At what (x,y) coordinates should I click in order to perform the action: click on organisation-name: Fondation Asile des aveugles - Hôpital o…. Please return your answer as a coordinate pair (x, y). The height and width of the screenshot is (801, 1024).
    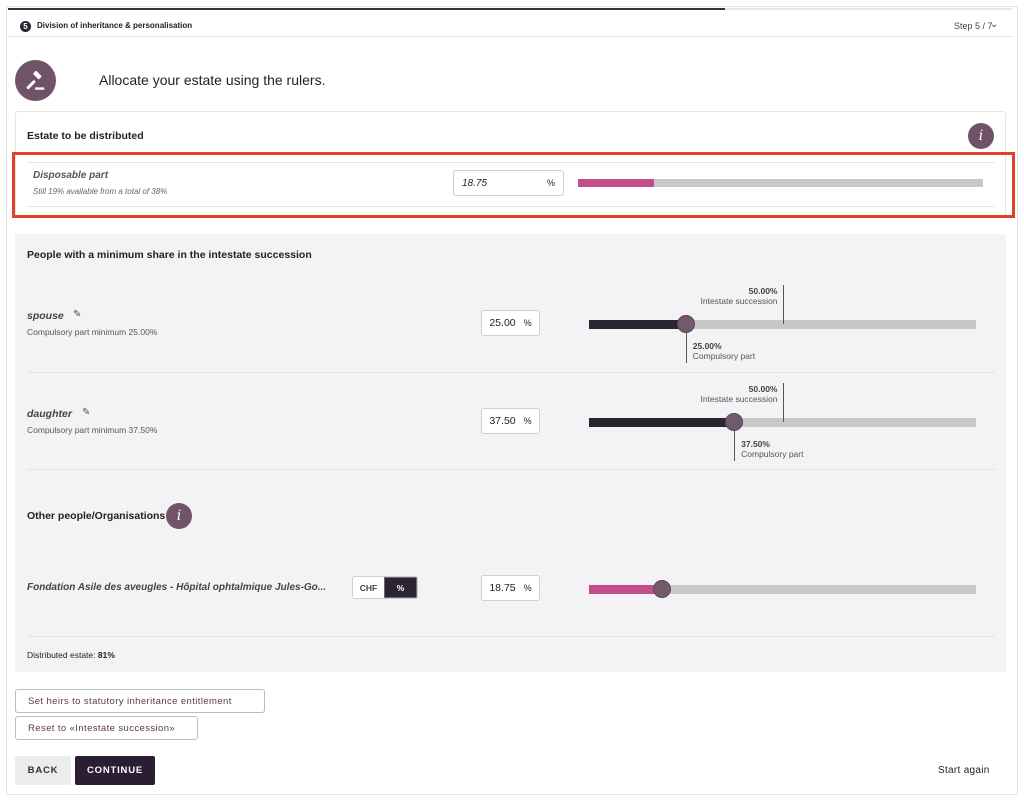
    Looking at the image, I should click on (177, 587).